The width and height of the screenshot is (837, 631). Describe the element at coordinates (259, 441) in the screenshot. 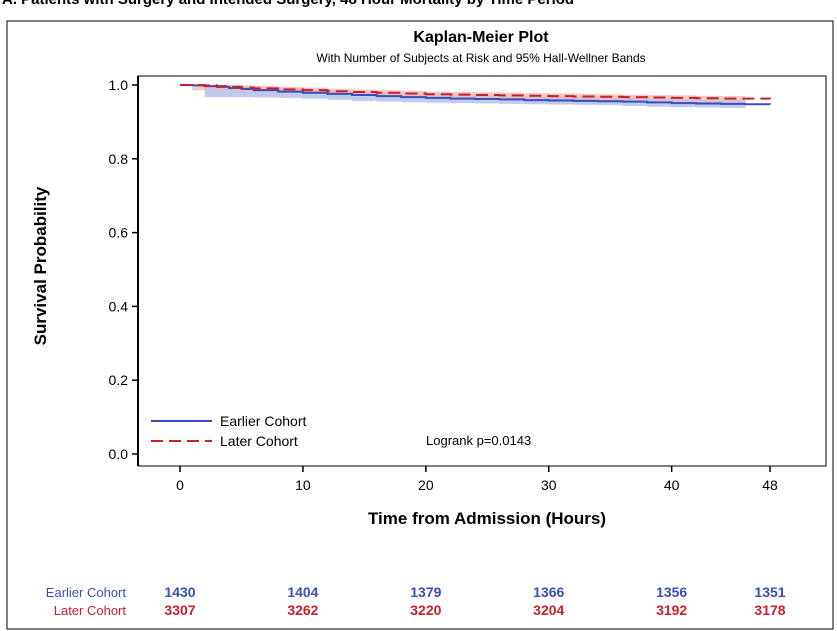

I see `legend-label-later: Later Cohort` at that location.